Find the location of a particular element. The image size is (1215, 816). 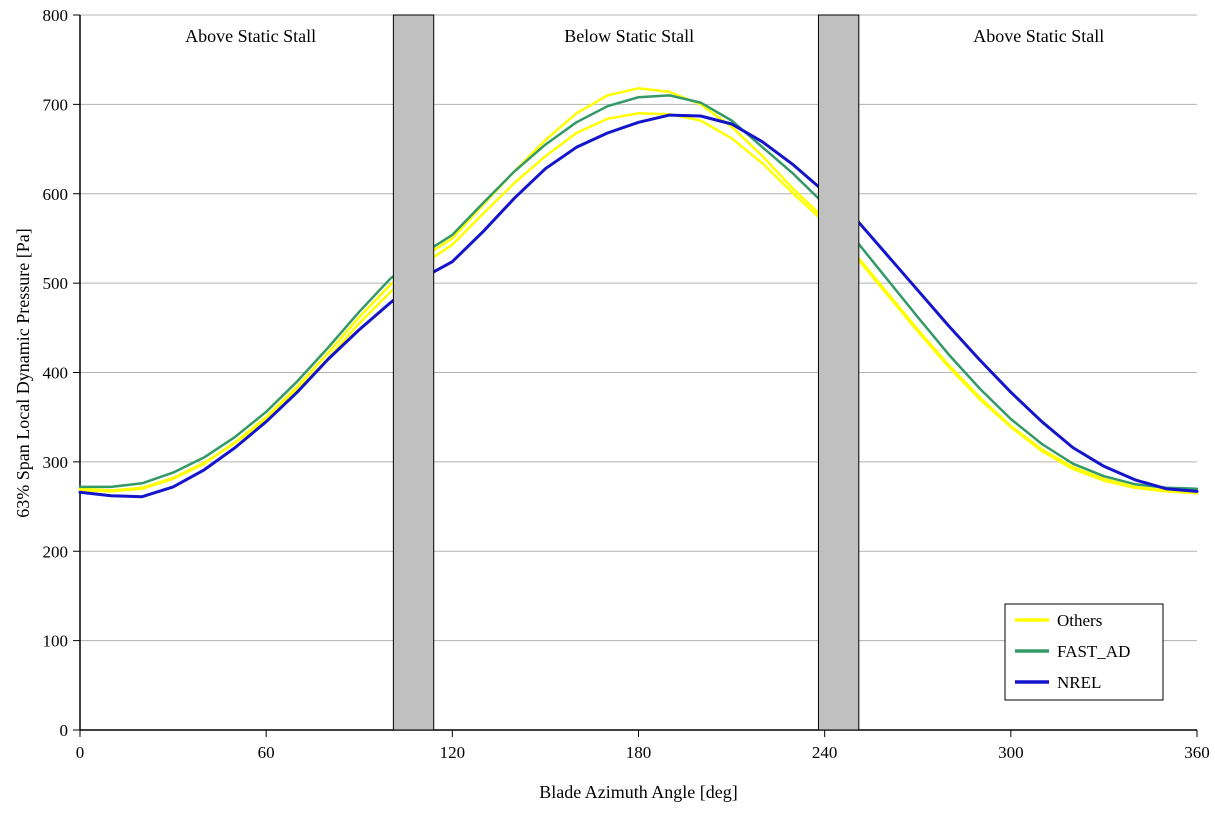

y-tick-label: 100 is located at coordinates (56, 641).